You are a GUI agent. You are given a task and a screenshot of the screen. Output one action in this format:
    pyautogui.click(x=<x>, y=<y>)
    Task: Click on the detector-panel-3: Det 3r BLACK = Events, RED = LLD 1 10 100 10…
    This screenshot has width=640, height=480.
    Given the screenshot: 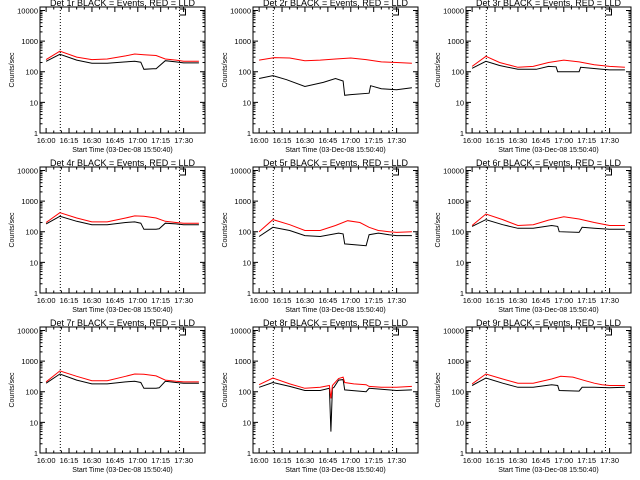 What is the action you would take?
    pyautogui.click(x=533, y=77)
    